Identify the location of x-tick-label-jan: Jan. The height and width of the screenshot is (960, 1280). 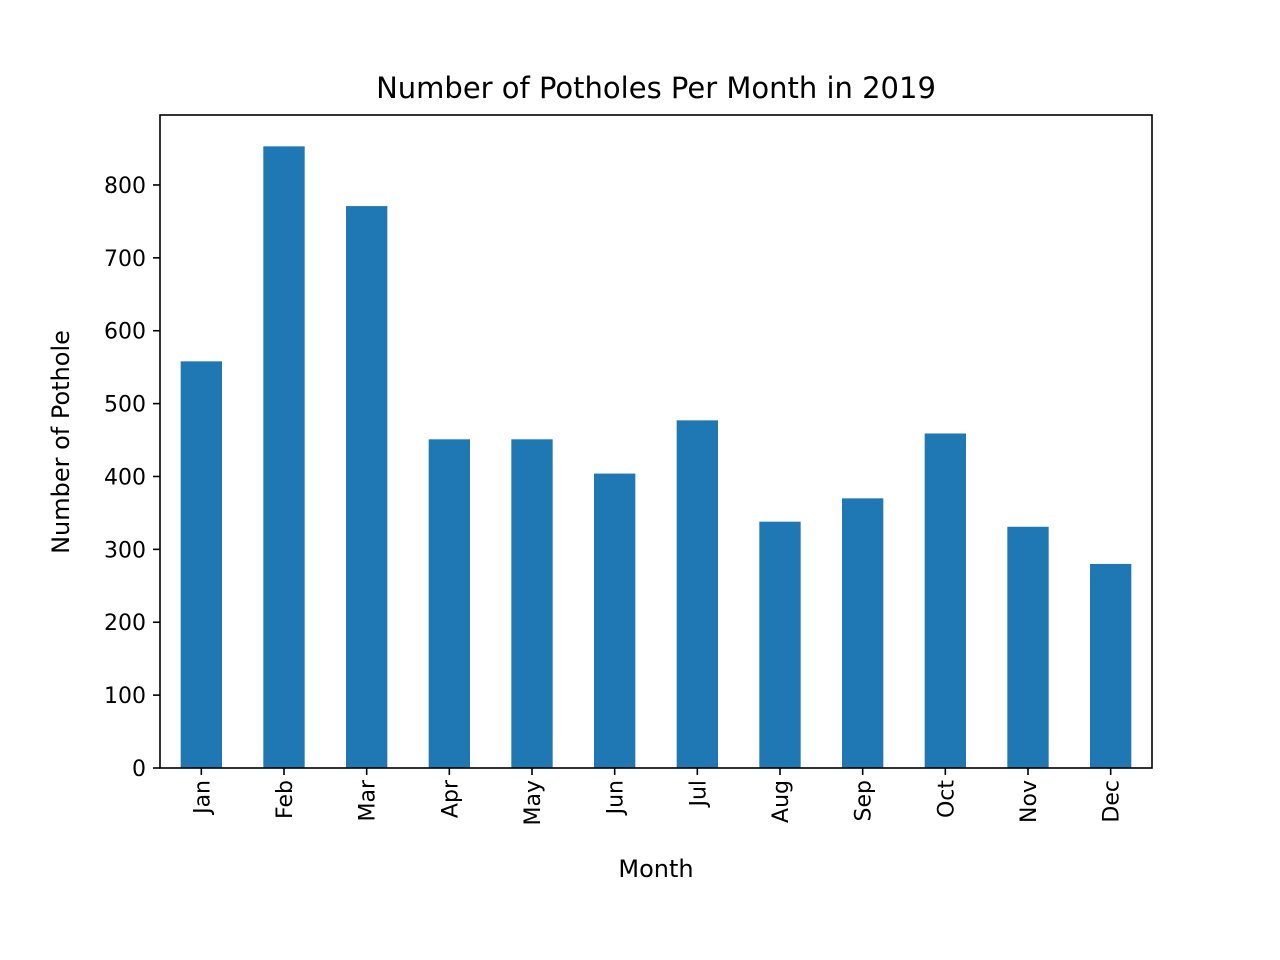
(202, 798).